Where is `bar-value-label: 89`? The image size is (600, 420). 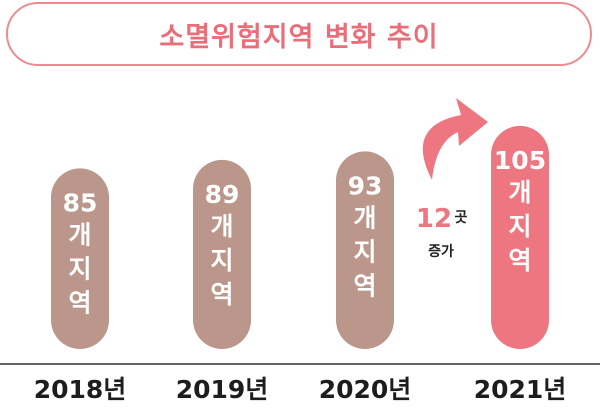
bar-value-label: 89 is located at coordinates (222, 194).